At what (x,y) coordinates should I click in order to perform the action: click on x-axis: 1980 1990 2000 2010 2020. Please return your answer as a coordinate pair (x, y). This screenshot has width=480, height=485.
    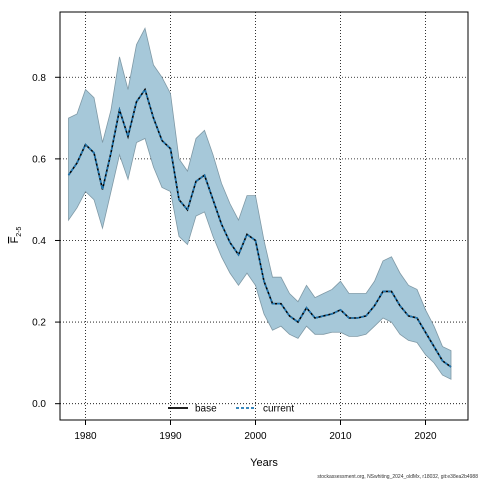
    Looking at the image, I should click on (255, 431).